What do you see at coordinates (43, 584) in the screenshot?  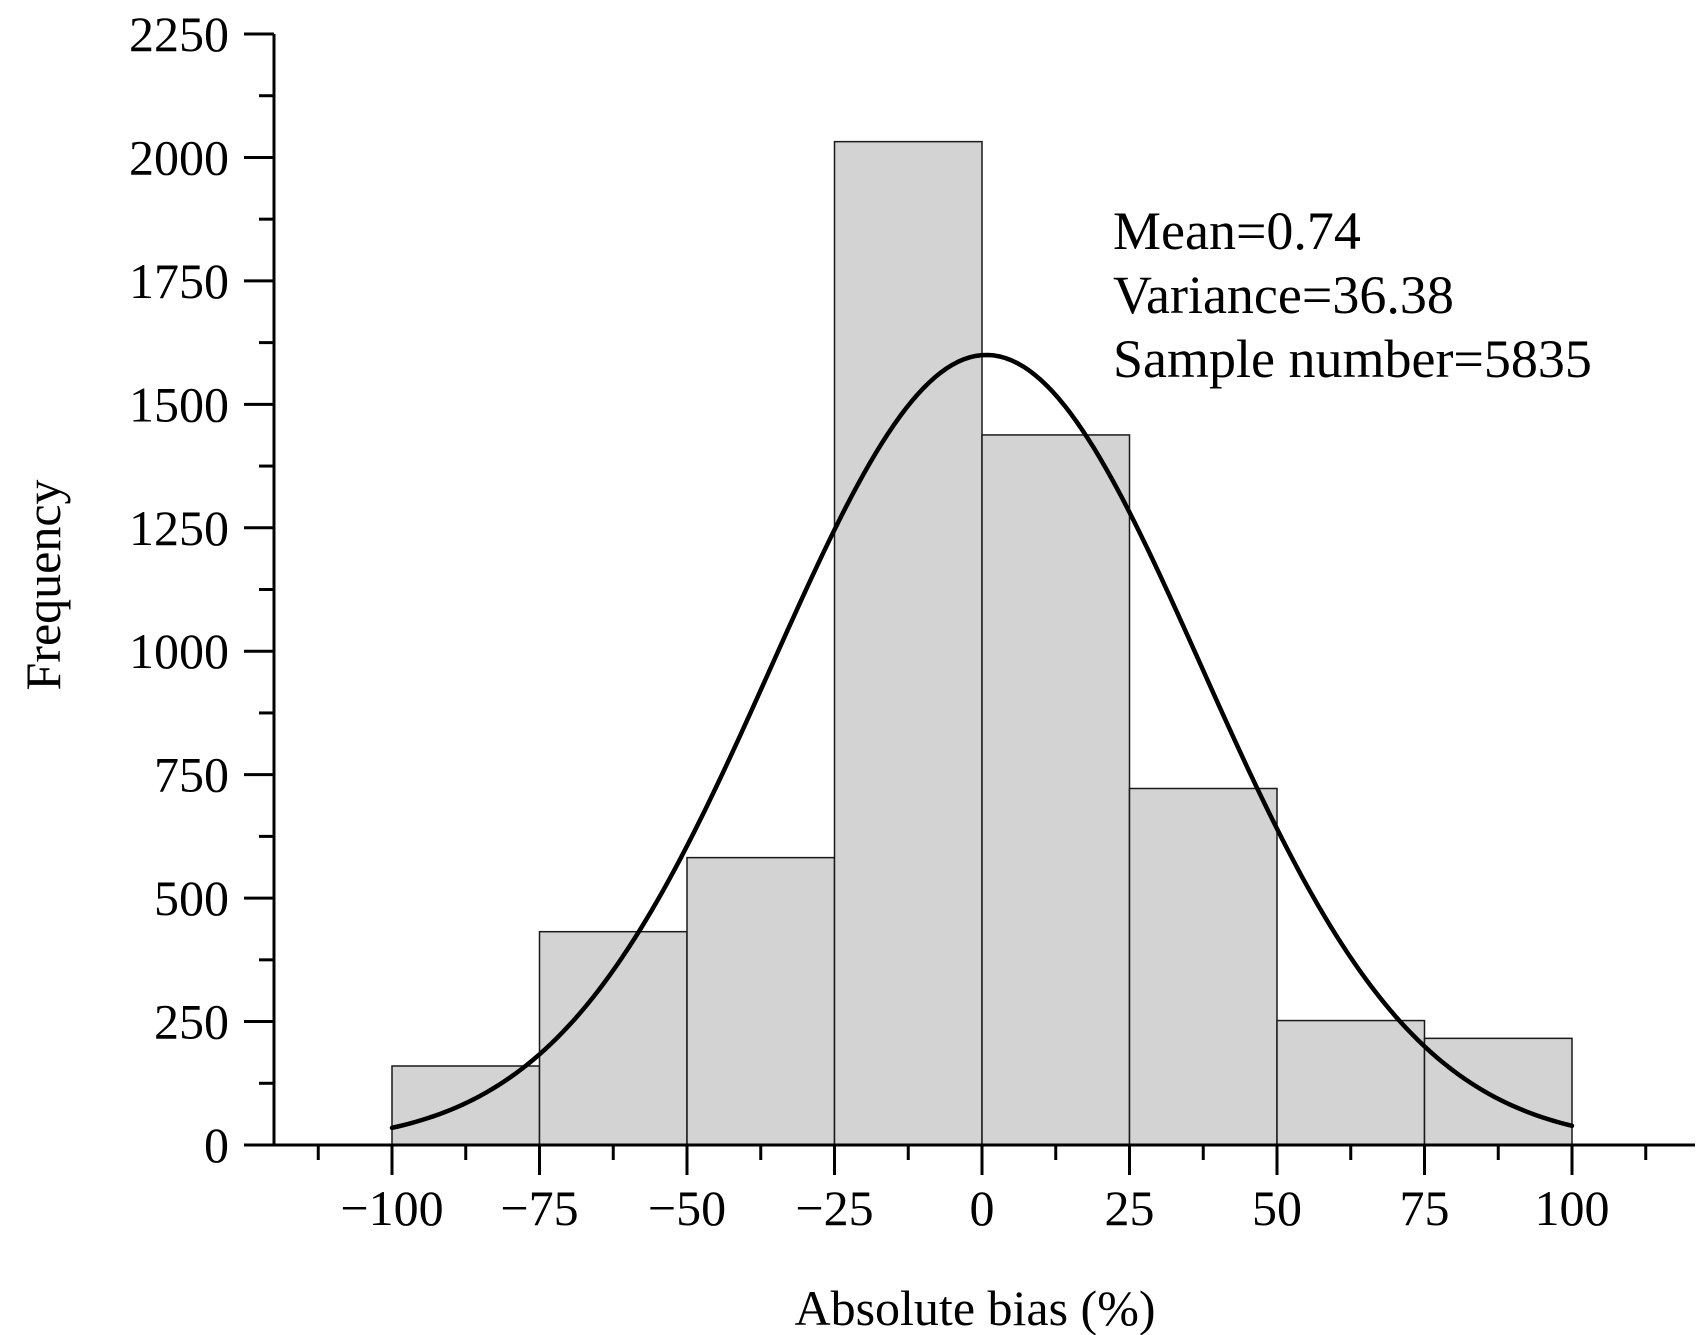 I see `y-axis-title: Frequency` at bounding box center [43, 584].